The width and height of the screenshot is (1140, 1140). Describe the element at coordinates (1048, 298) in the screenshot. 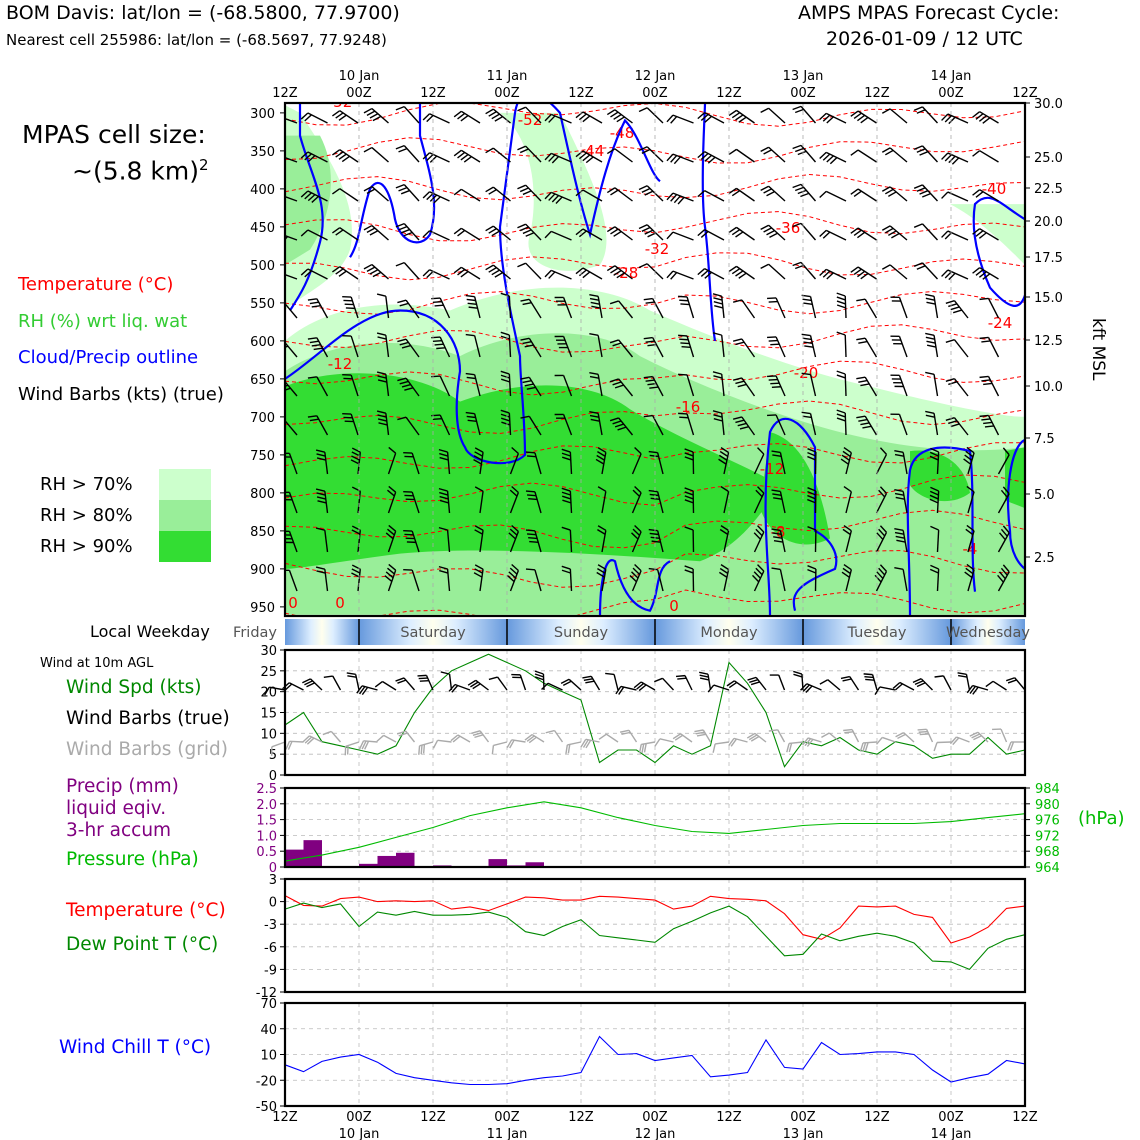

I see `kft-tick-label: 15.0` at that location.